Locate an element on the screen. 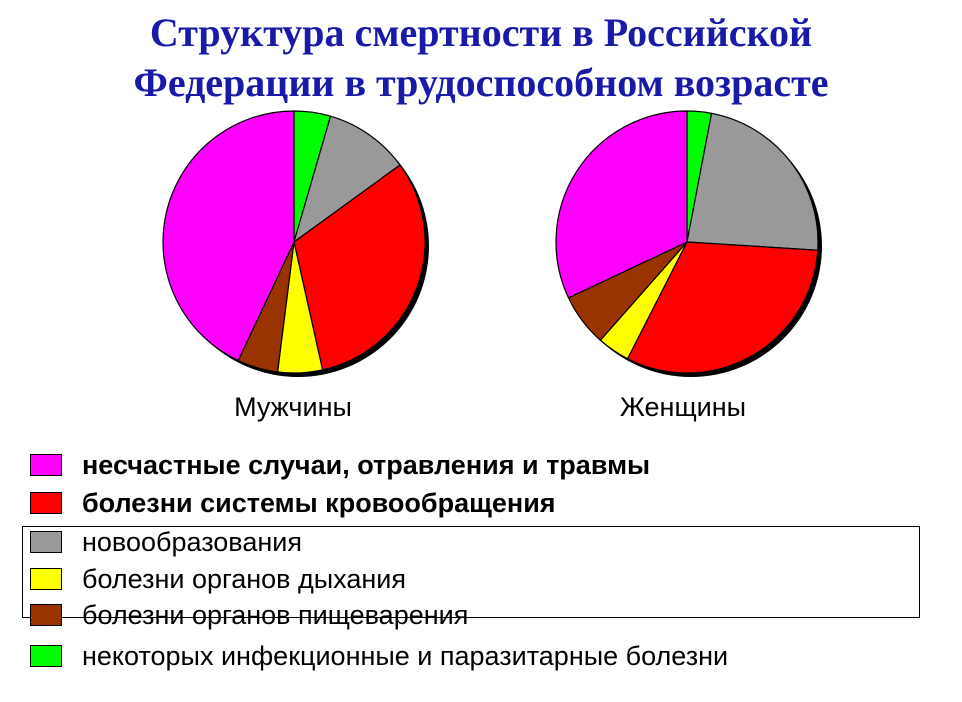 This screenshot has width=962, height=702. legend-item-circulatory: болезни системы кровообращения is located at coordinates (293, 502).